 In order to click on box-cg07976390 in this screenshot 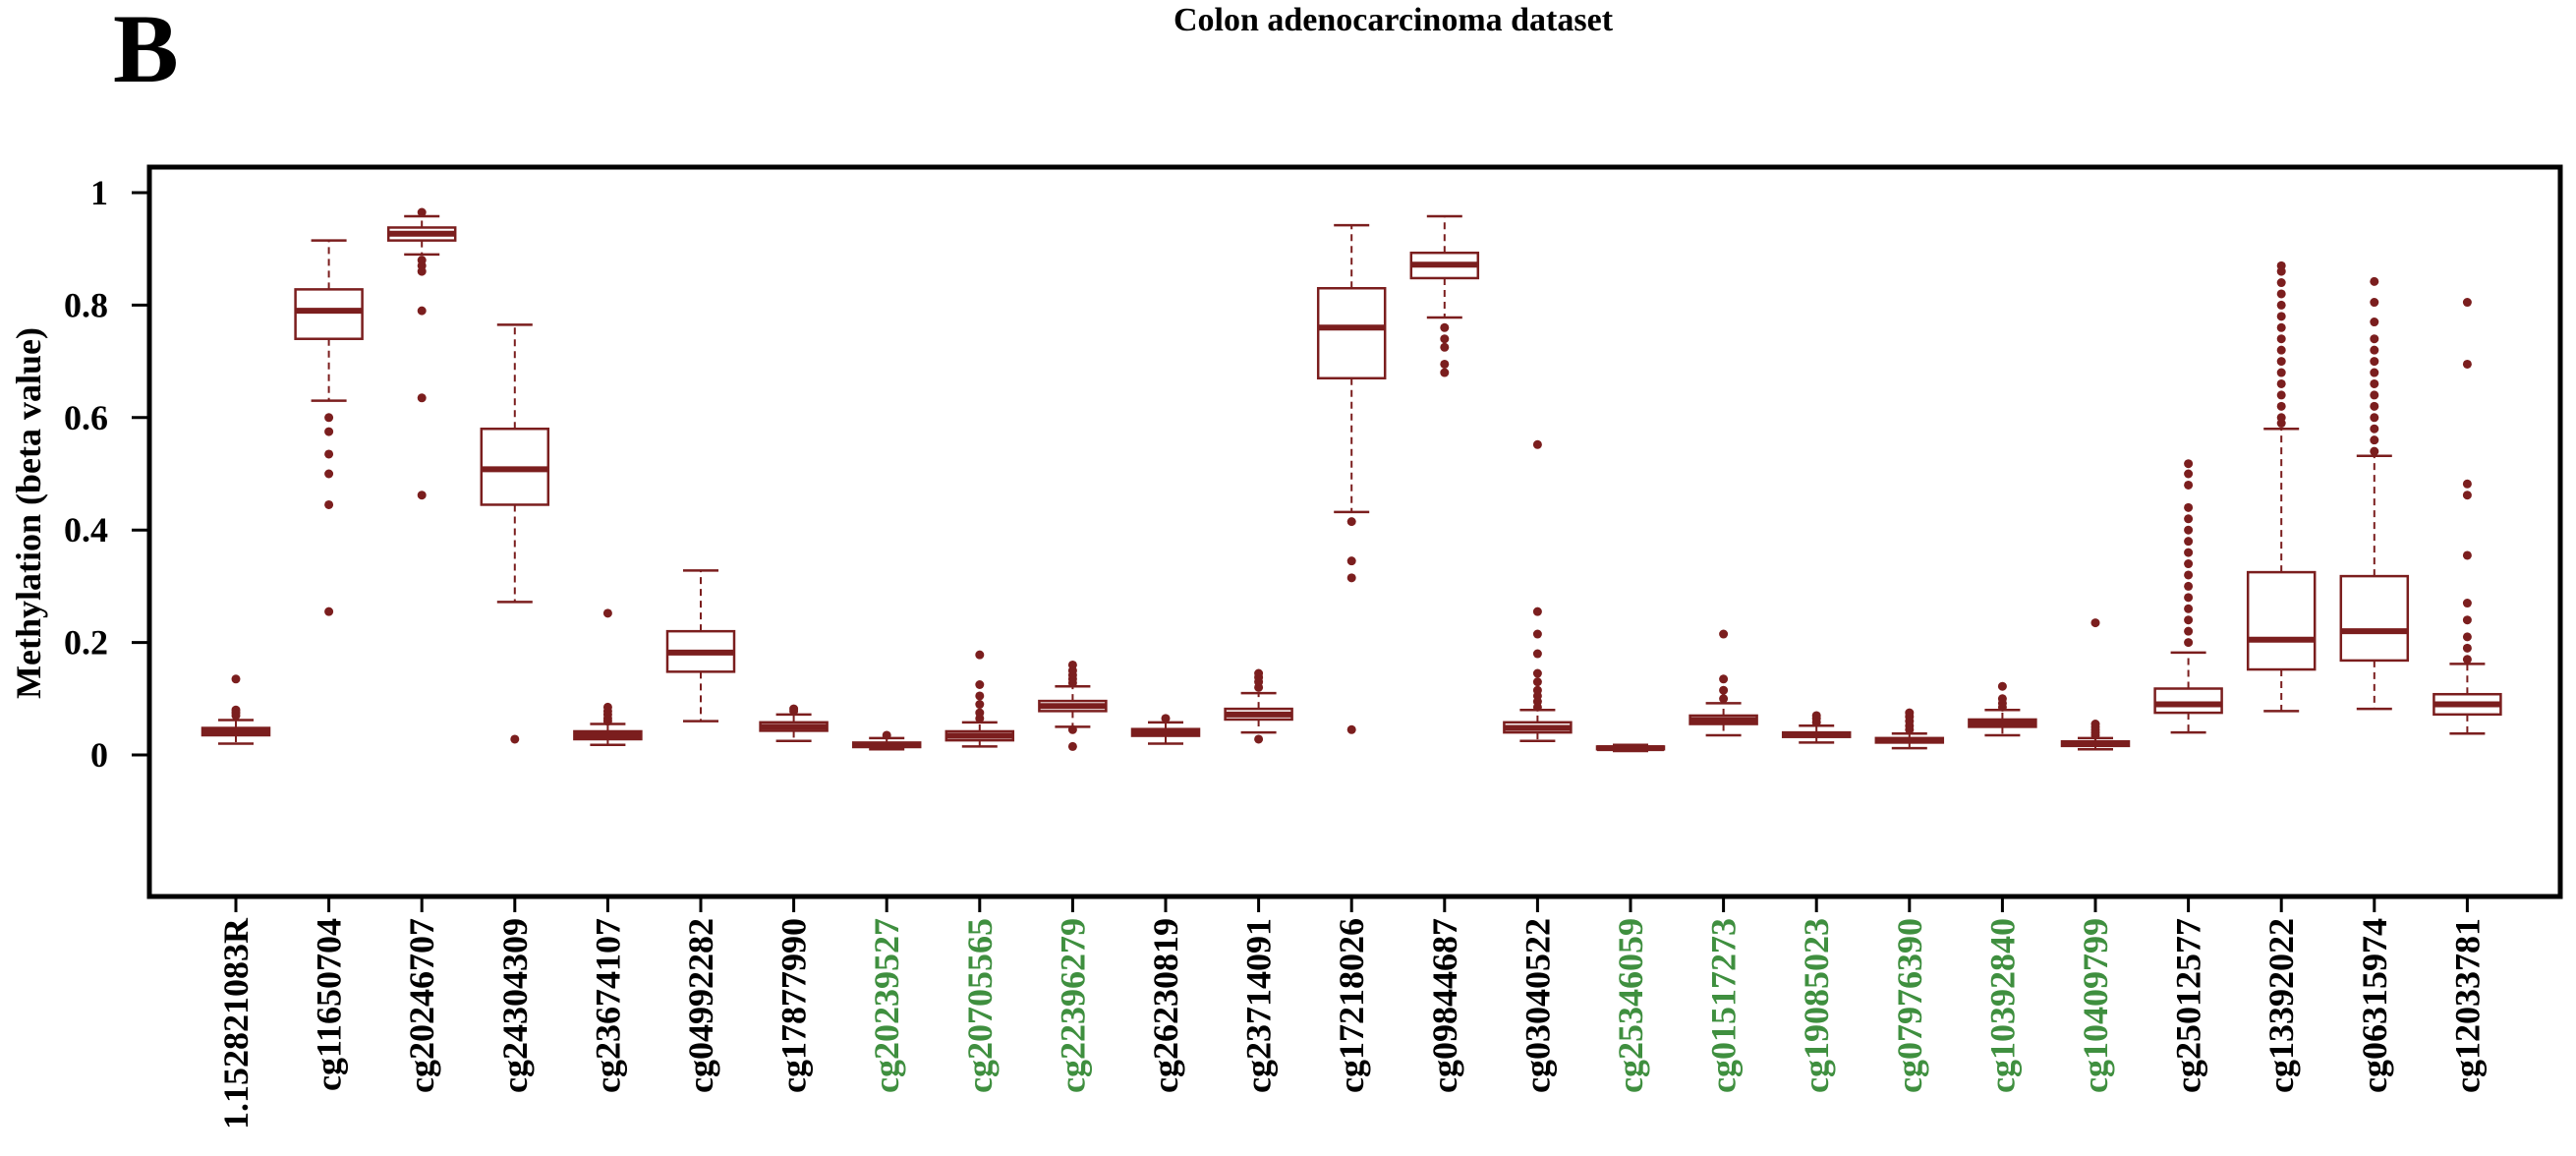, I will do `click(1909, 729)`.